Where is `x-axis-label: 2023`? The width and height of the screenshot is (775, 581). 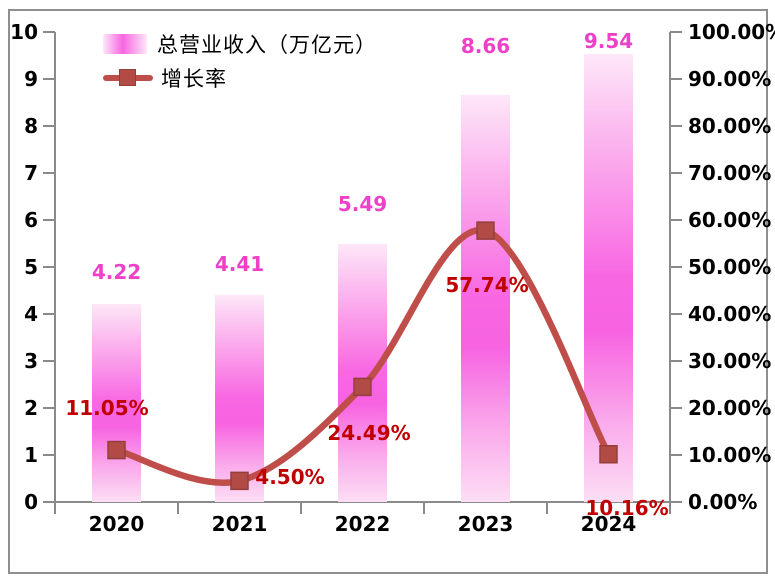
x-axis-label: 2023 is located at coordinates (485, 524).